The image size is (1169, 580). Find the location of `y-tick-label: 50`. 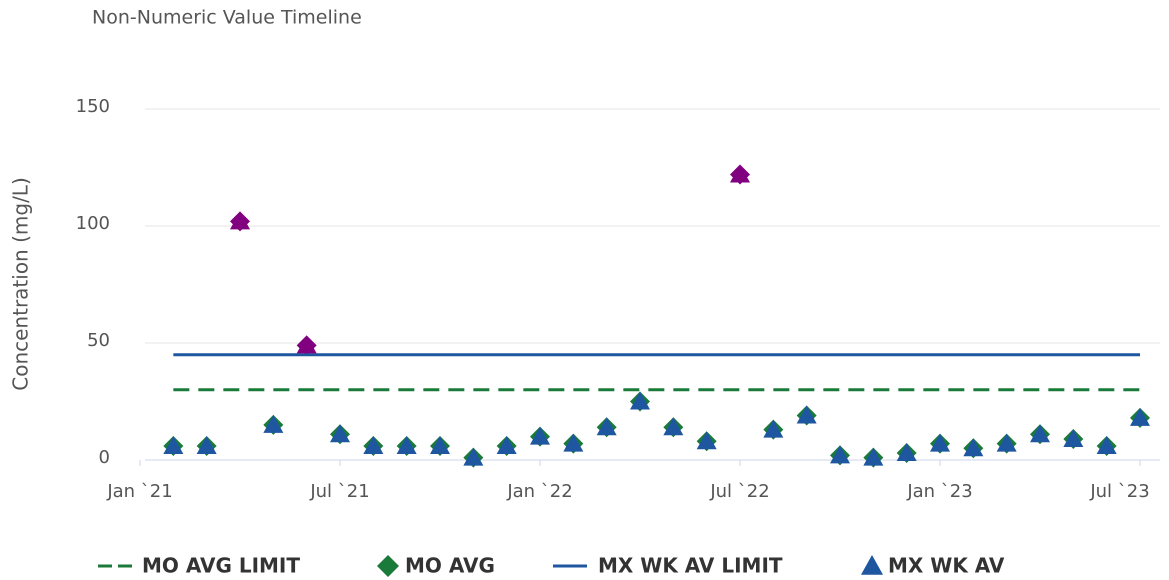

y-tick-label: 50 is located at coordinates (98, 340).